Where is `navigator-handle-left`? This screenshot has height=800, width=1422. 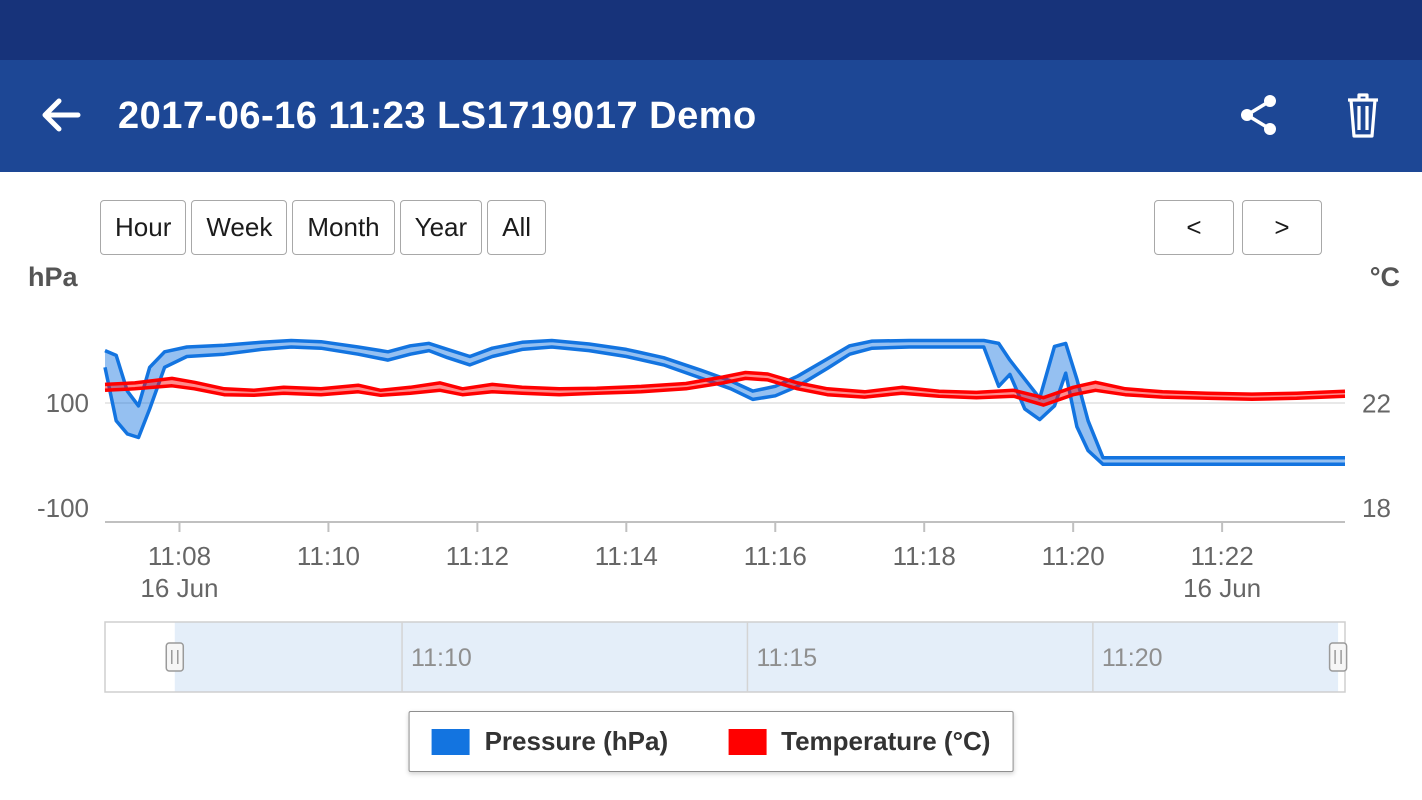 navigator-handle-left is located at coordinates (175, 657).